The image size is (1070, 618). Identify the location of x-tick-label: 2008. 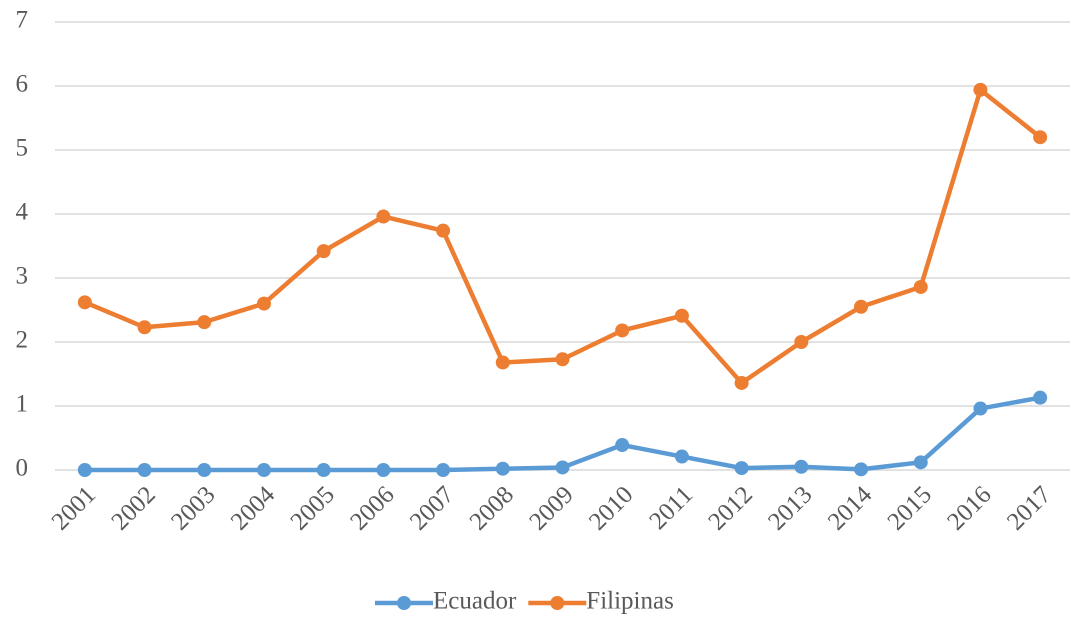
(492, 508).